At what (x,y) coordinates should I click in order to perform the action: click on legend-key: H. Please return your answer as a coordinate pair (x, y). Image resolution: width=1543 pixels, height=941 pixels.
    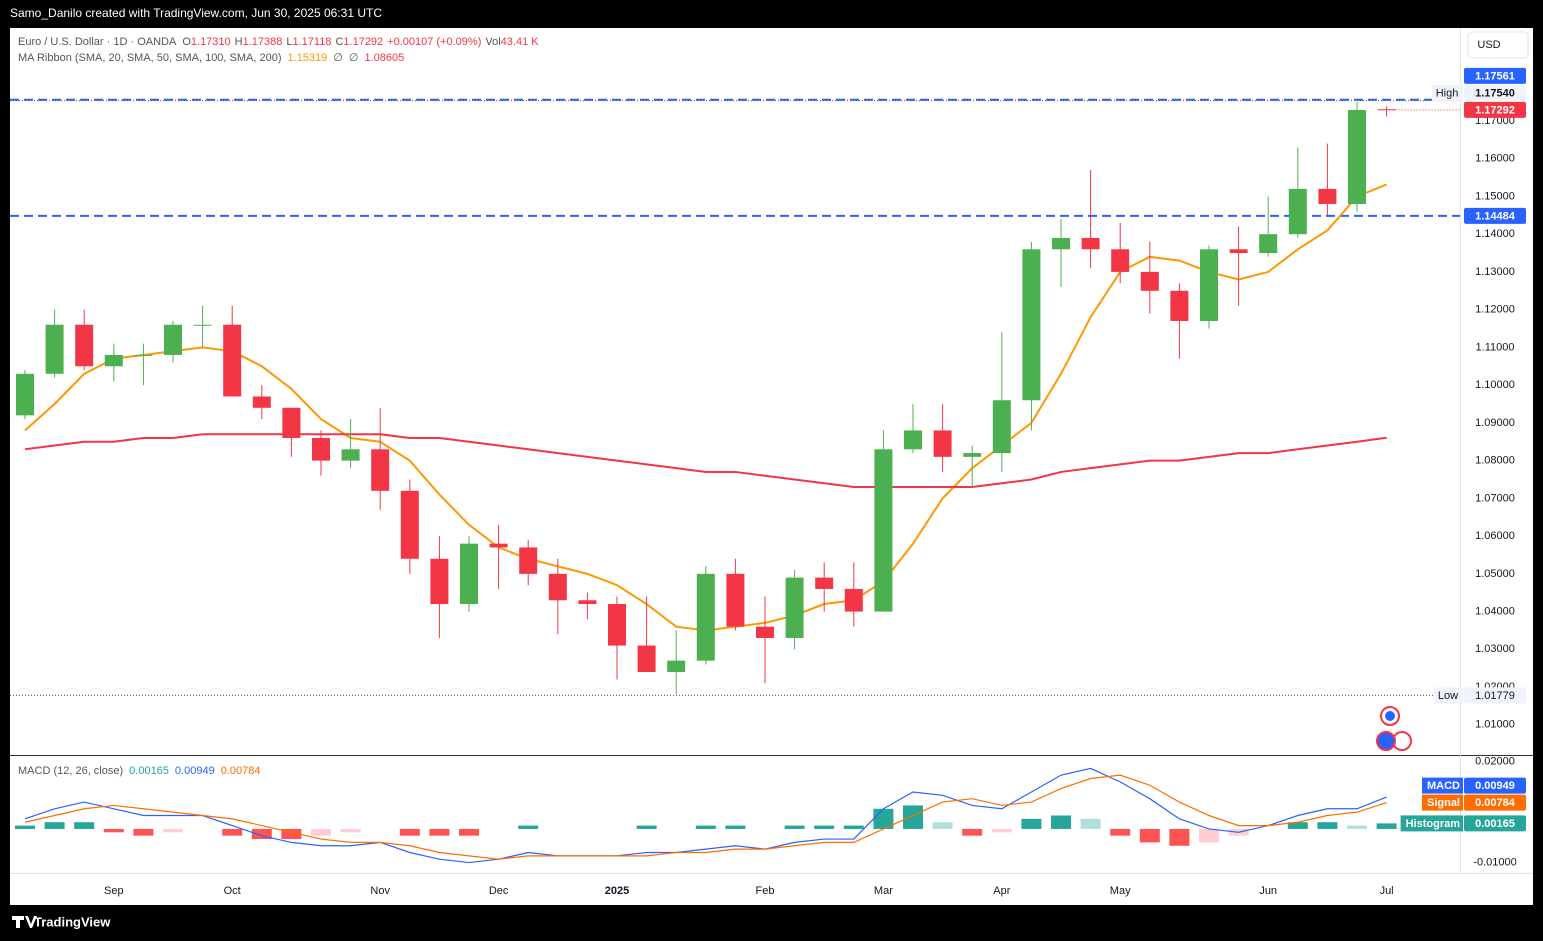
    Looking at the image, I should click on (239, 42).